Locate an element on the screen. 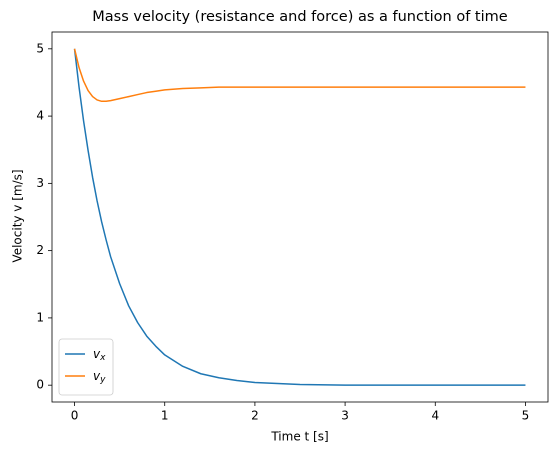 This screenshot has width=558, height=457. y-tick-label: 1 is located at coordinates (40, 317).